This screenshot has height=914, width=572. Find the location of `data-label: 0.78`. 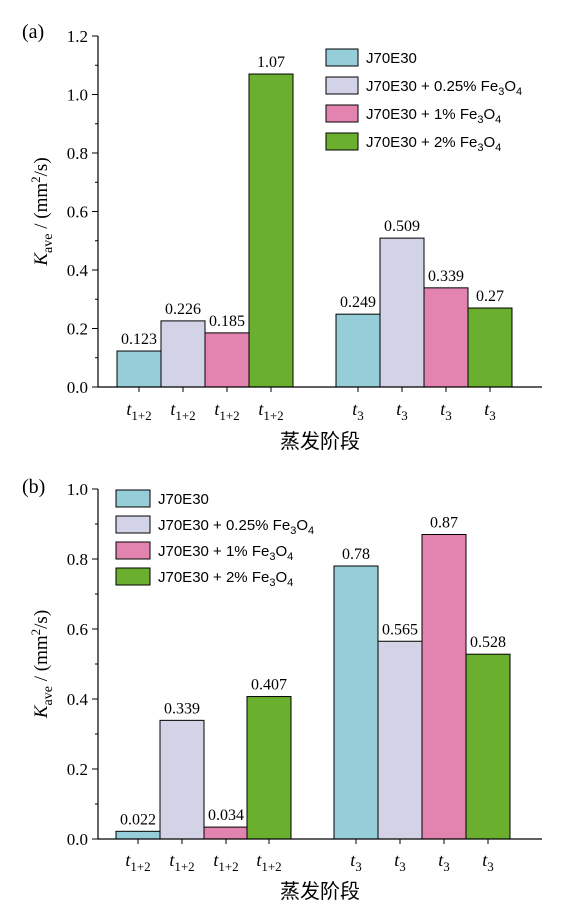

data-label: 0.78 is located at coordinates (356, 554).